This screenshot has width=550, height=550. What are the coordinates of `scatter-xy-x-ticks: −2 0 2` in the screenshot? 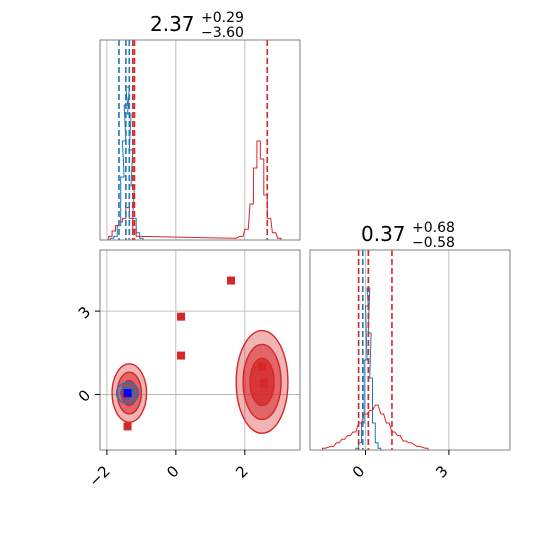 It's located at (168, 470).